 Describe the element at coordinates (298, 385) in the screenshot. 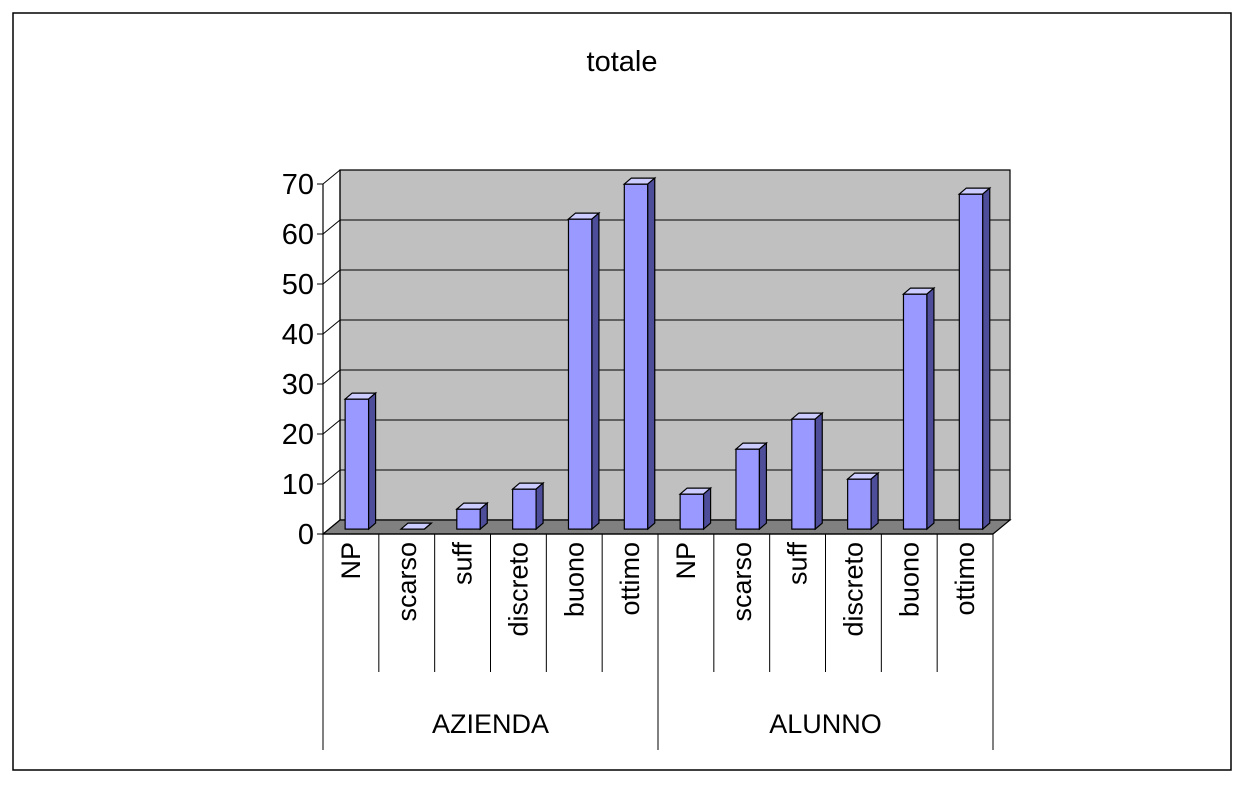

I see `y-tick-label: 30` at that location.